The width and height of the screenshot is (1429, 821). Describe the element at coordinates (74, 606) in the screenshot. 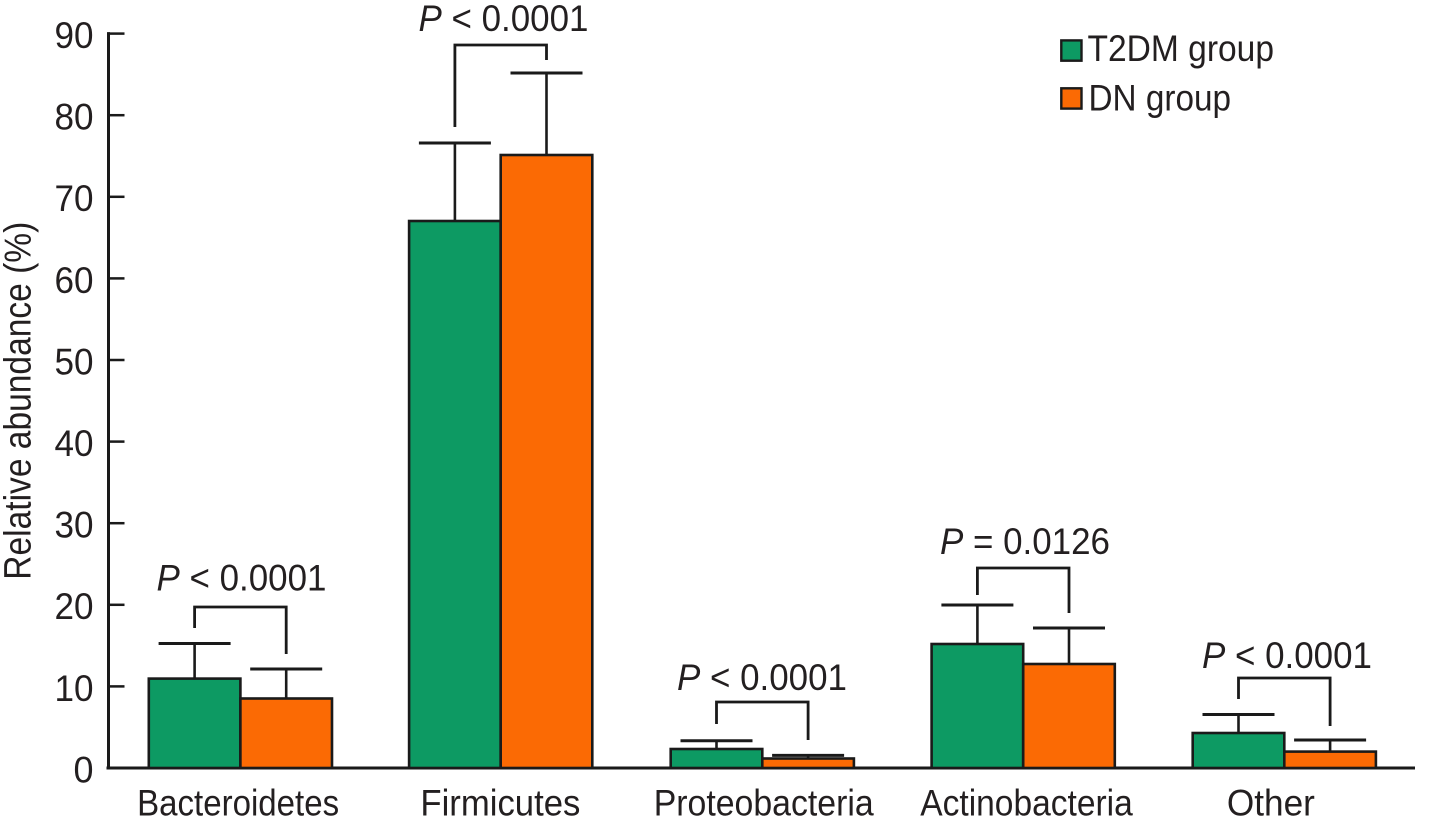

I see `svg-text: 20` at that location.